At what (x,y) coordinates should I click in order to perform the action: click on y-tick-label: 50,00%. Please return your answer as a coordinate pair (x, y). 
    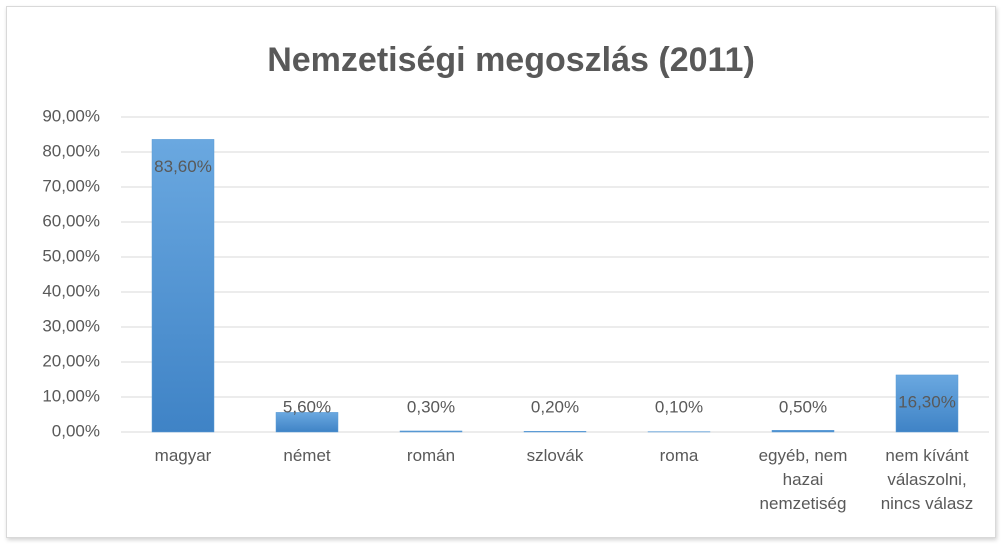
    Looking at the image, I should click on (71, 255).